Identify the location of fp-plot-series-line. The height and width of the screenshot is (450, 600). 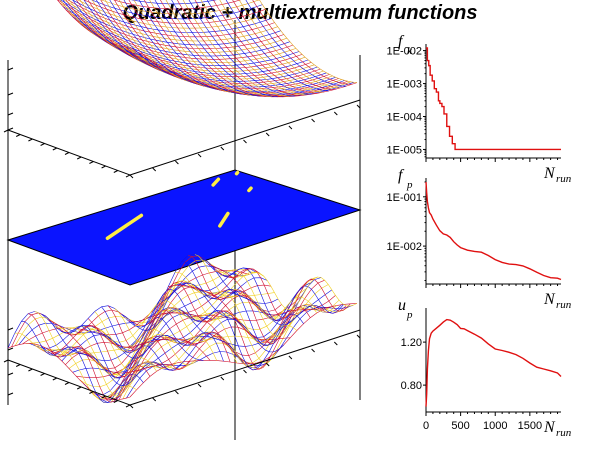
(493, 231).